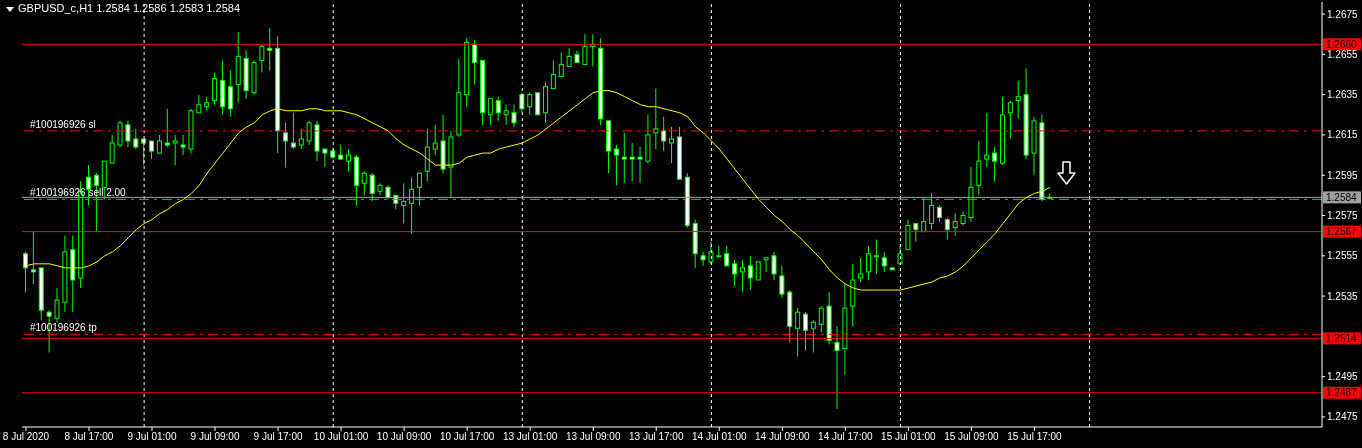 The image size is (1362, 448). I want to click on x-tick-label: 10 Jul 17:00, so click(467, 437).